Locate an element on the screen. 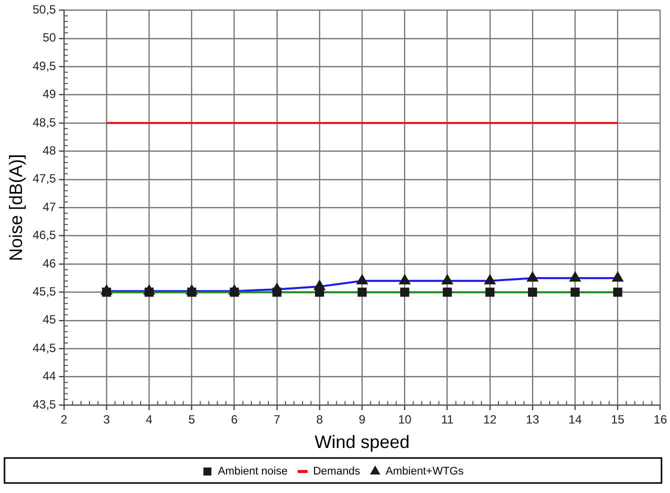 Image resolution: width=670 pixels, height=493 pixels. y-tick-label: 48 is located at coordinates (49, 151).